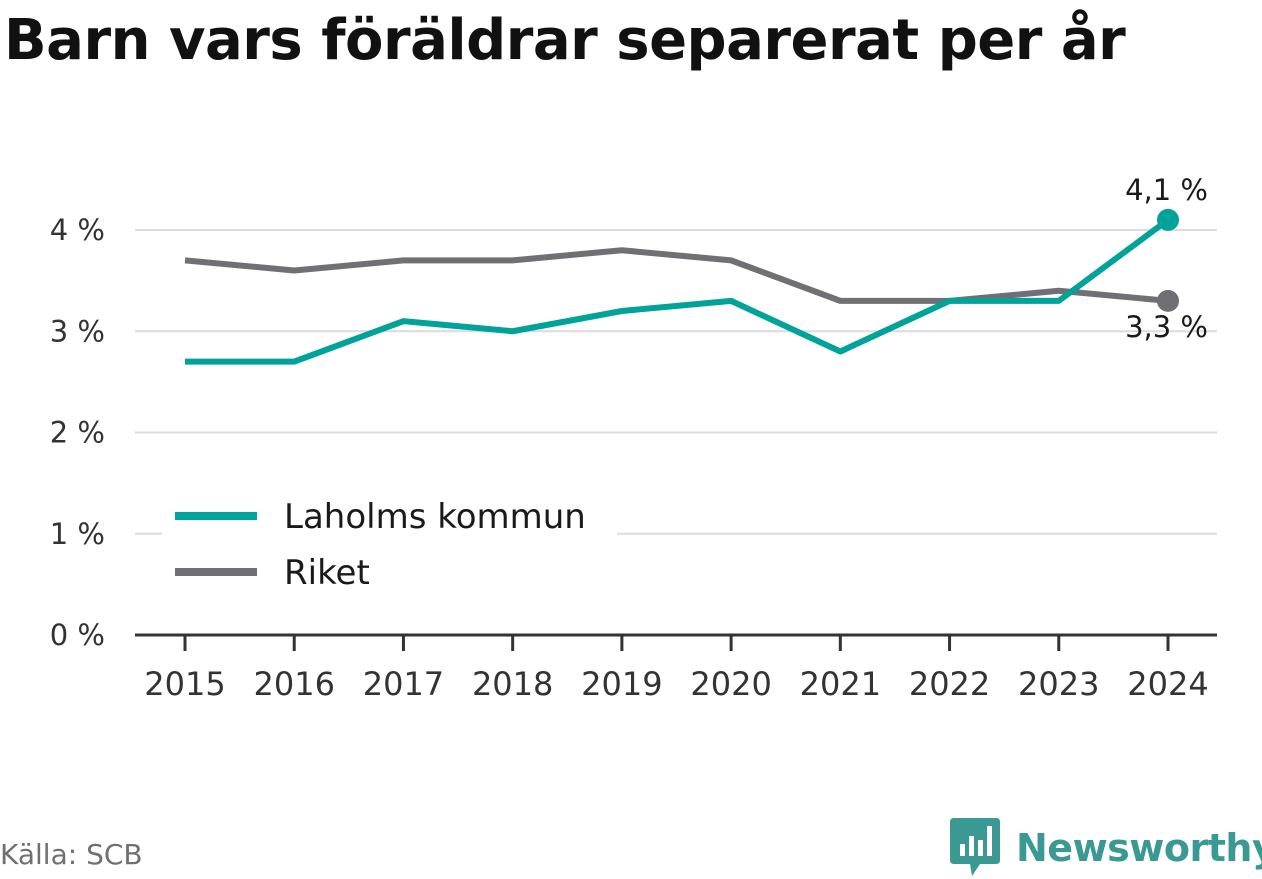  I want to click on legend-label: Laholms kommun, so click(435, 517).